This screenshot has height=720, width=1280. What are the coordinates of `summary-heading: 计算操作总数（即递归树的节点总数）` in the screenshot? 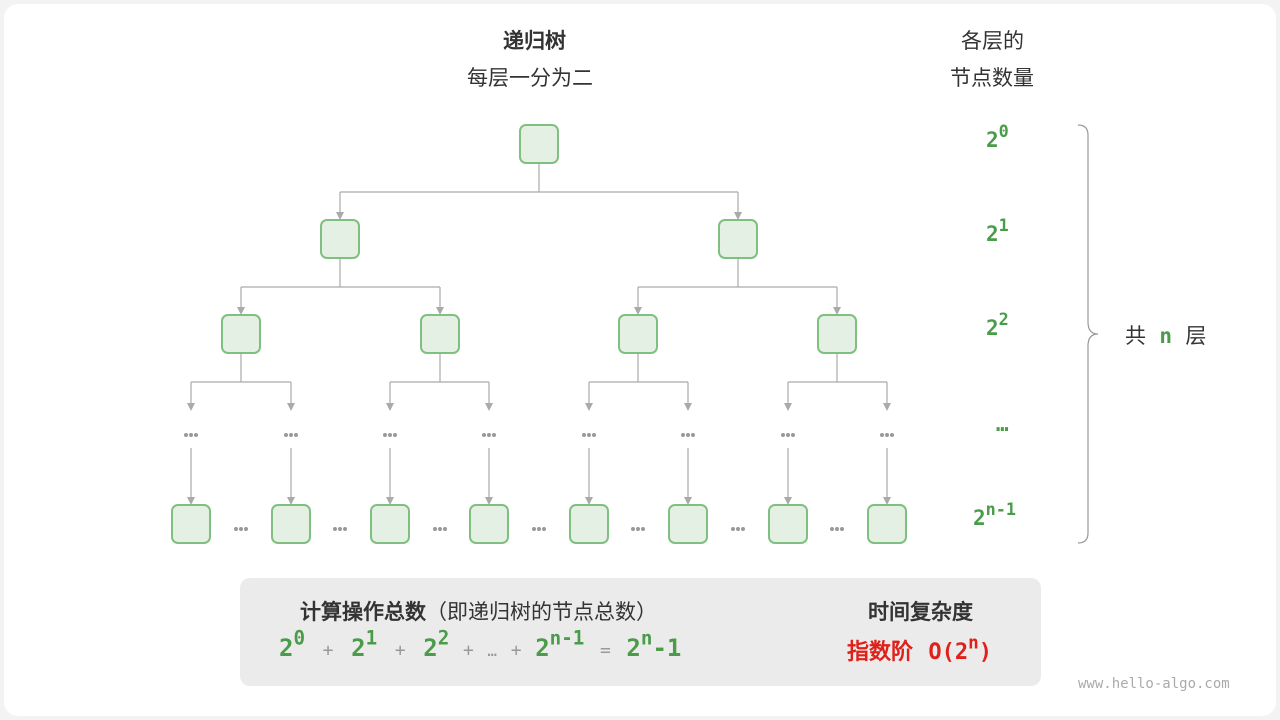 It's located at (478, 612).